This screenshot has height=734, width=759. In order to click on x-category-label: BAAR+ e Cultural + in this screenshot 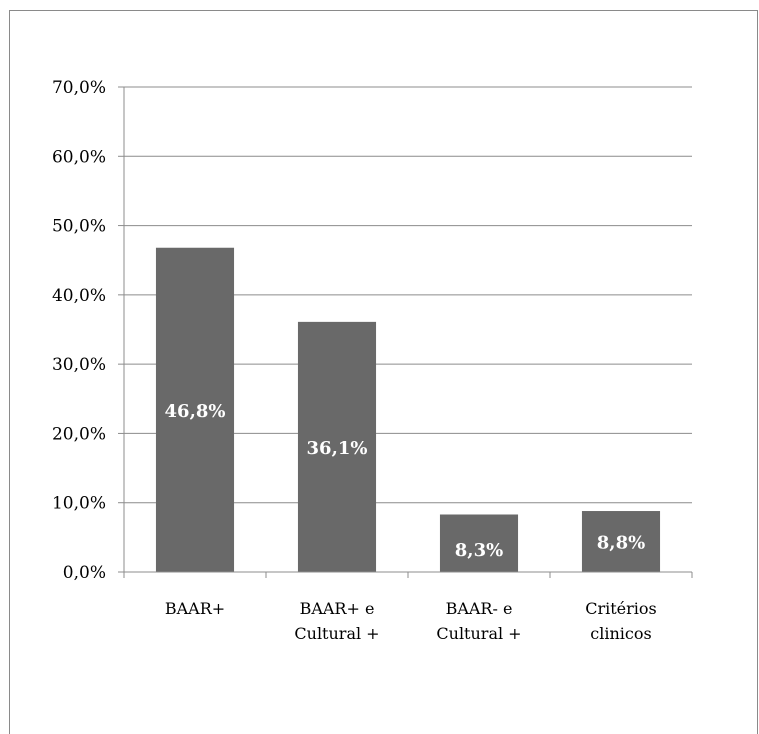, I will do `click(336, 621)`.